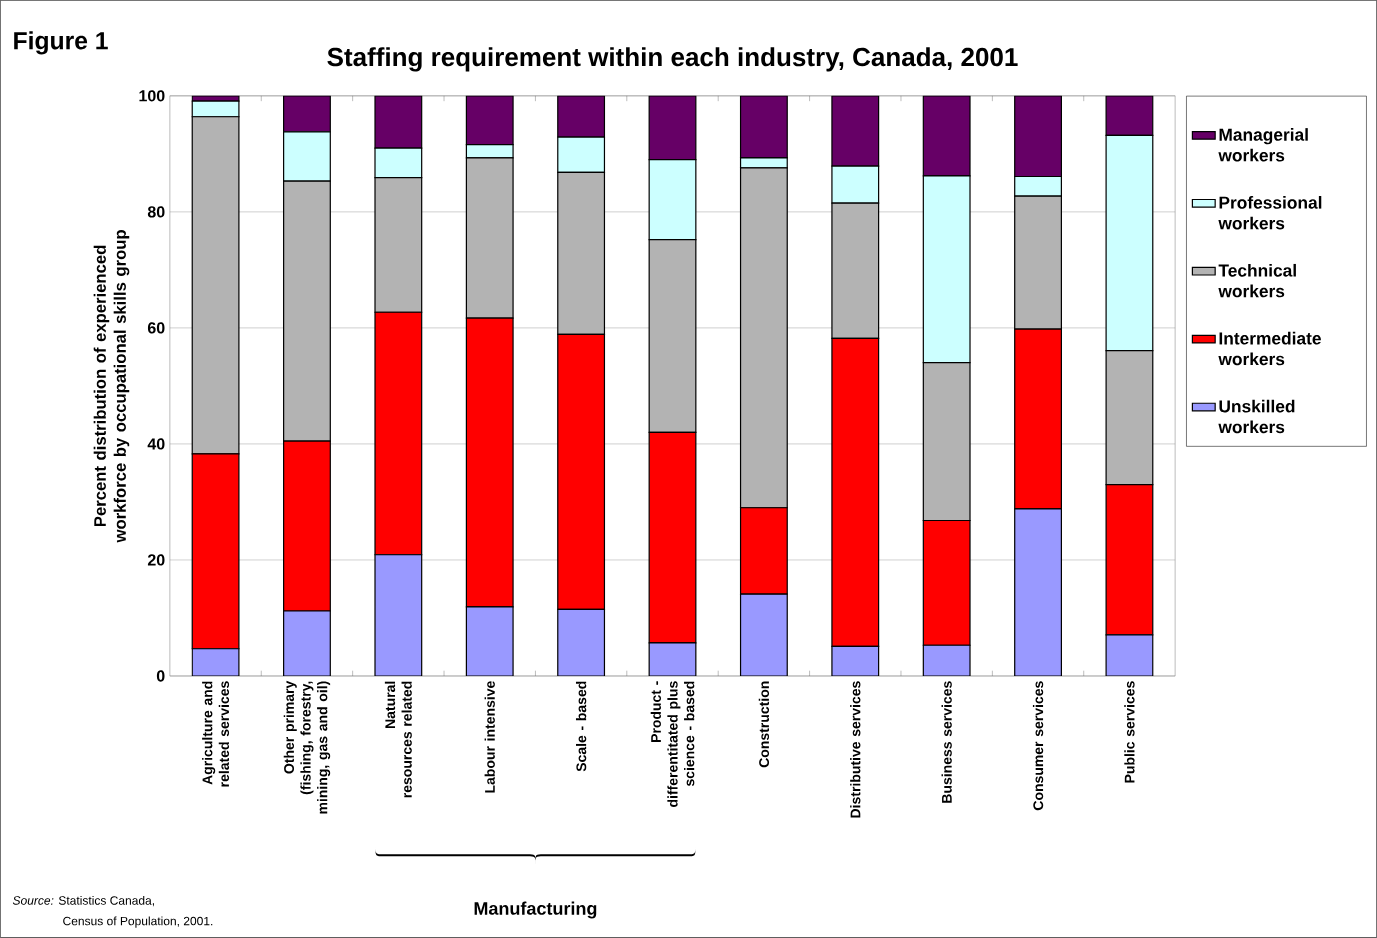  I want to click on legend-label: Managerial workers, so click(1263, 145).